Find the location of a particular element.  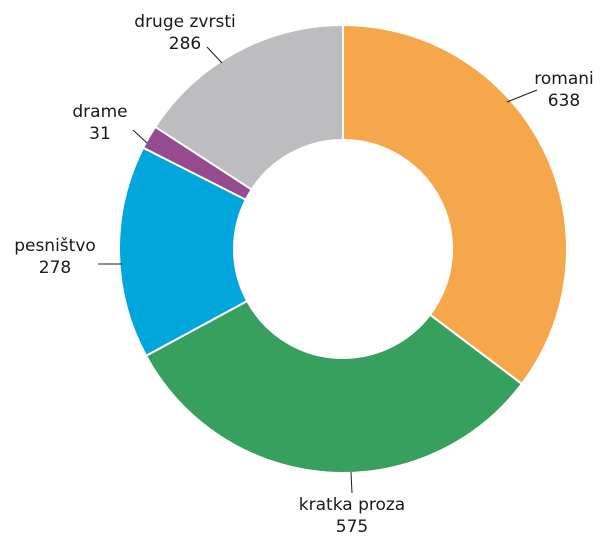

label-category-druge-zvrsti: druge zvrsti is located at coordinates (184, 22).